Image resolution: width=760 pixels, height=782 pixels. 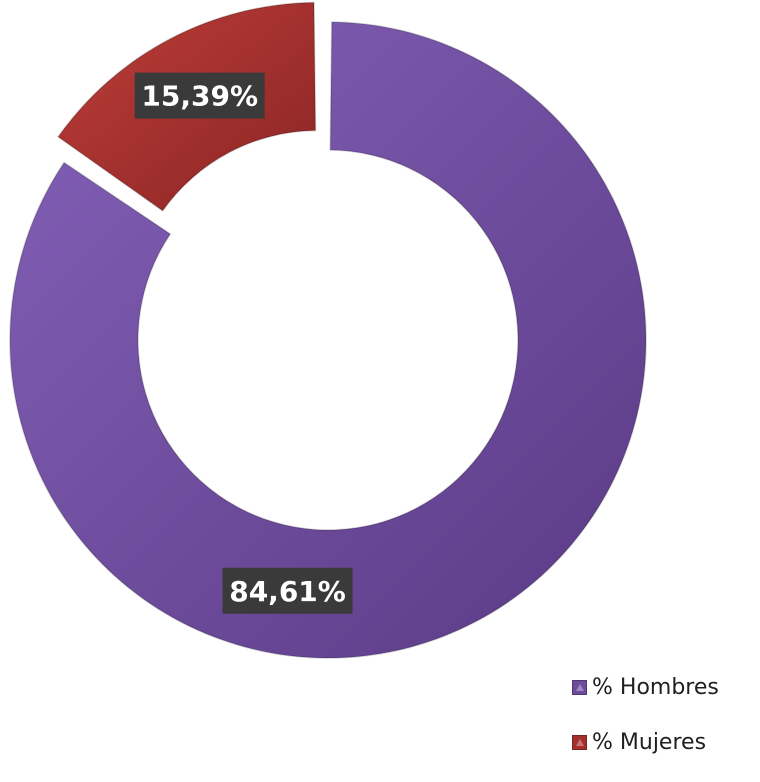 I want to click on data-label-hombres: 84,61%, so click(x=287, y=590).